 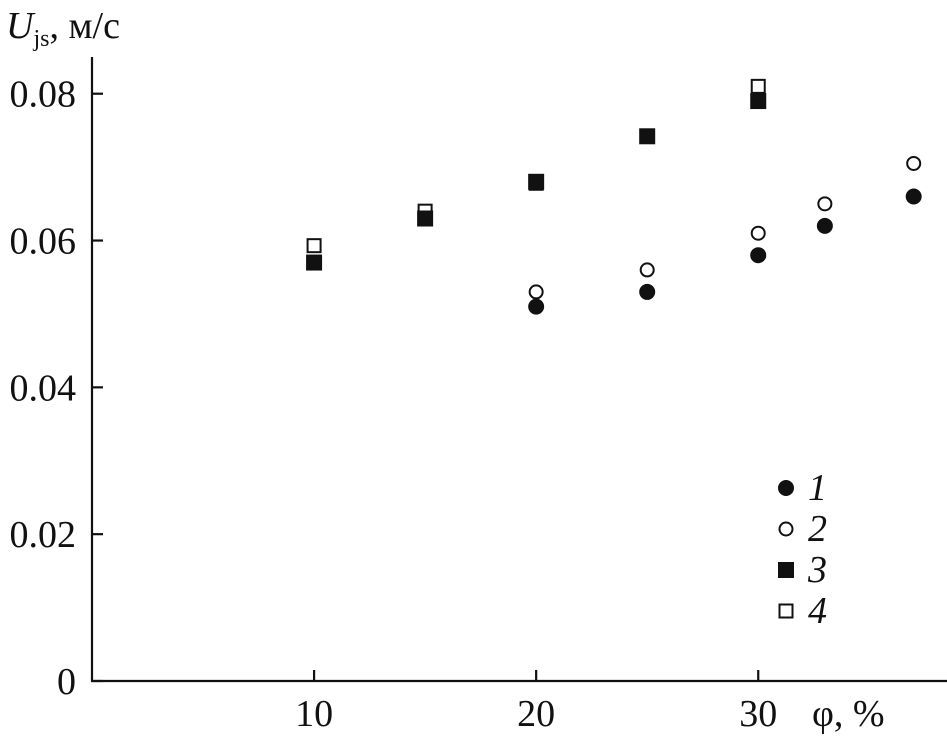 I want to click on y-axis-unit: , м/с, so click(x=84, y=26).